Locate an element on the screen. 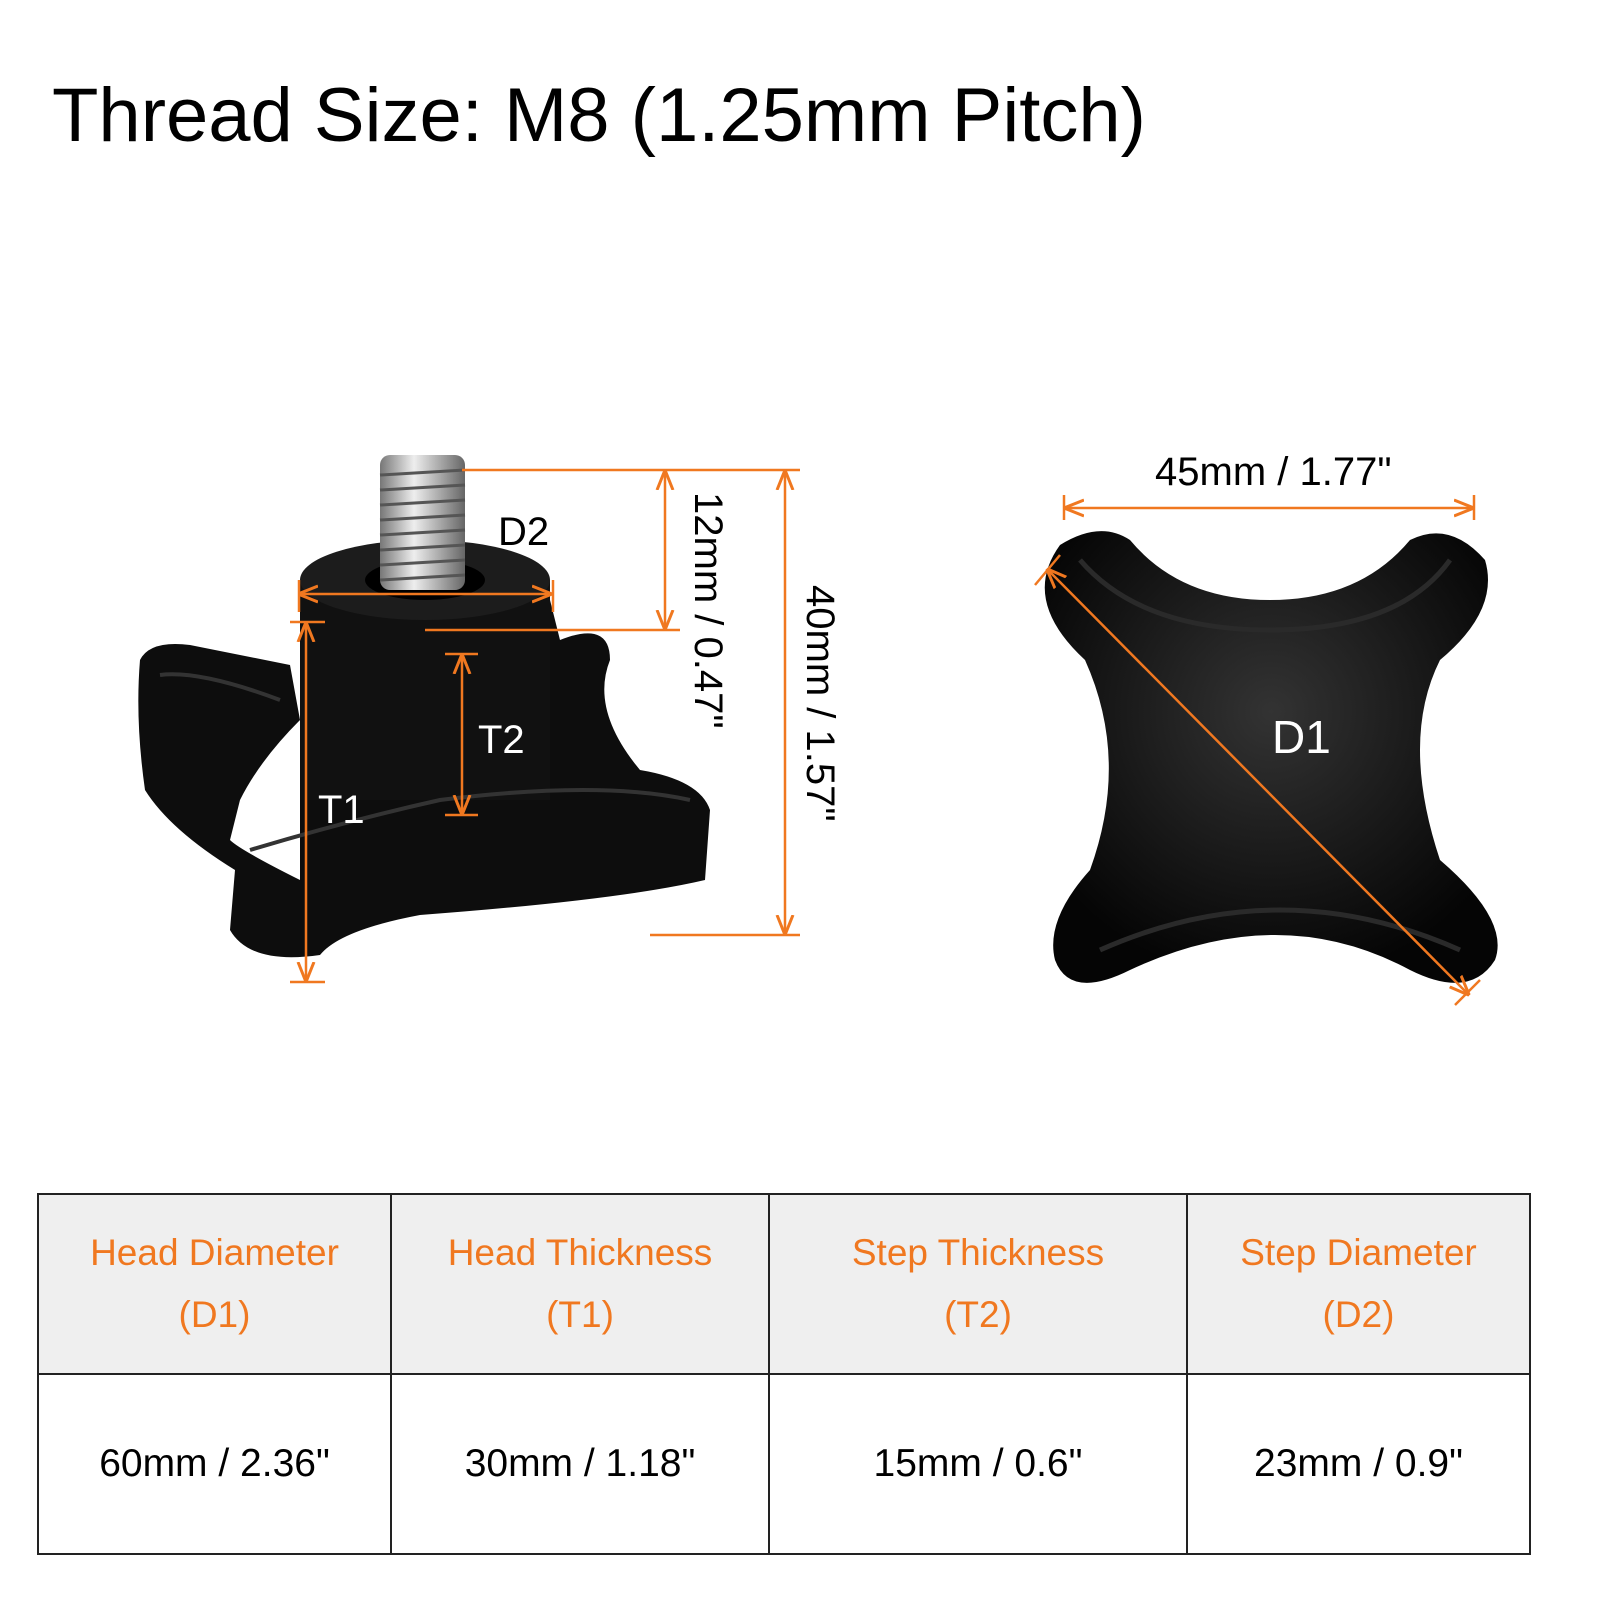 The width and height of the screenshot is (1600, 1600). header-step-thickness: Step Thickness (T2) is located at coordinates (978, 1284).